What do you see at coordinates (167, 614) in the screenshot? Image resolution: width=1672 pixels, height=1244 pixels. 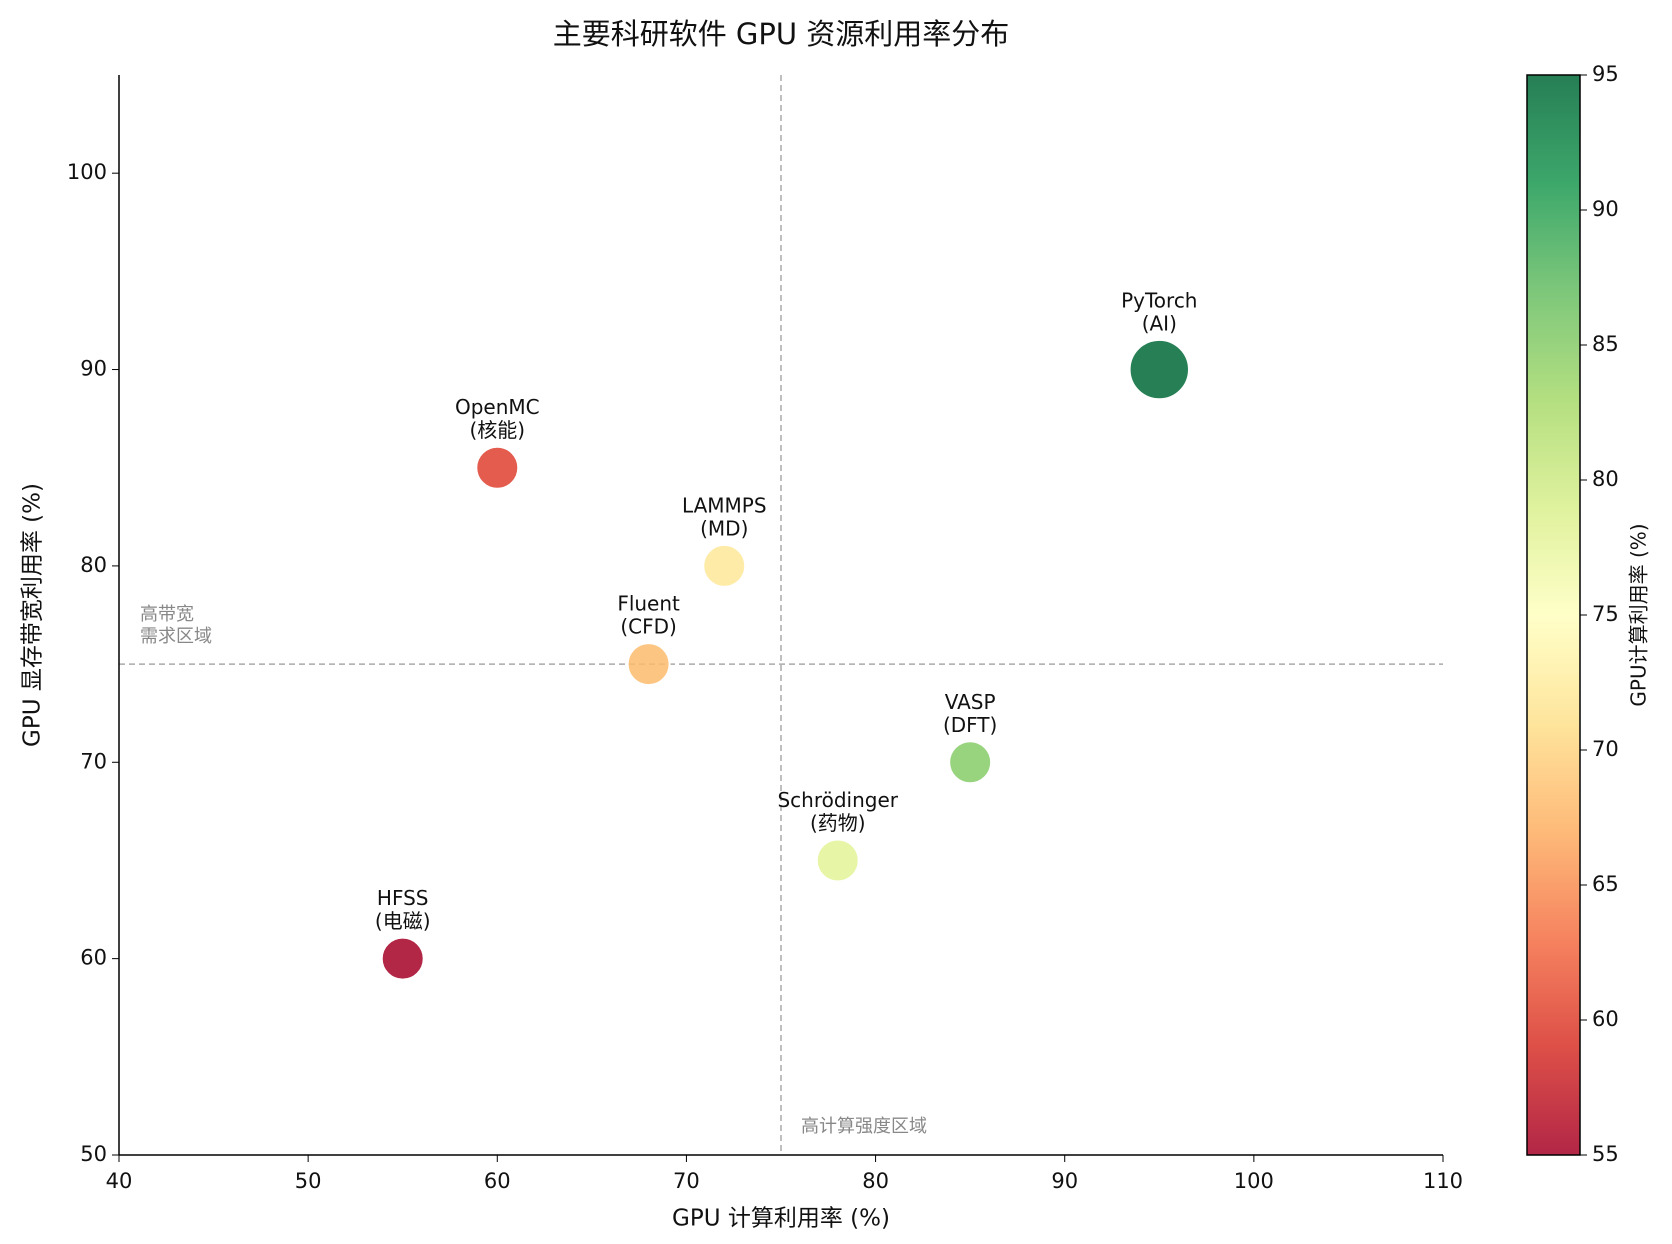 I see `annotation-text: 高带宽` at bounding box center [167, 614].